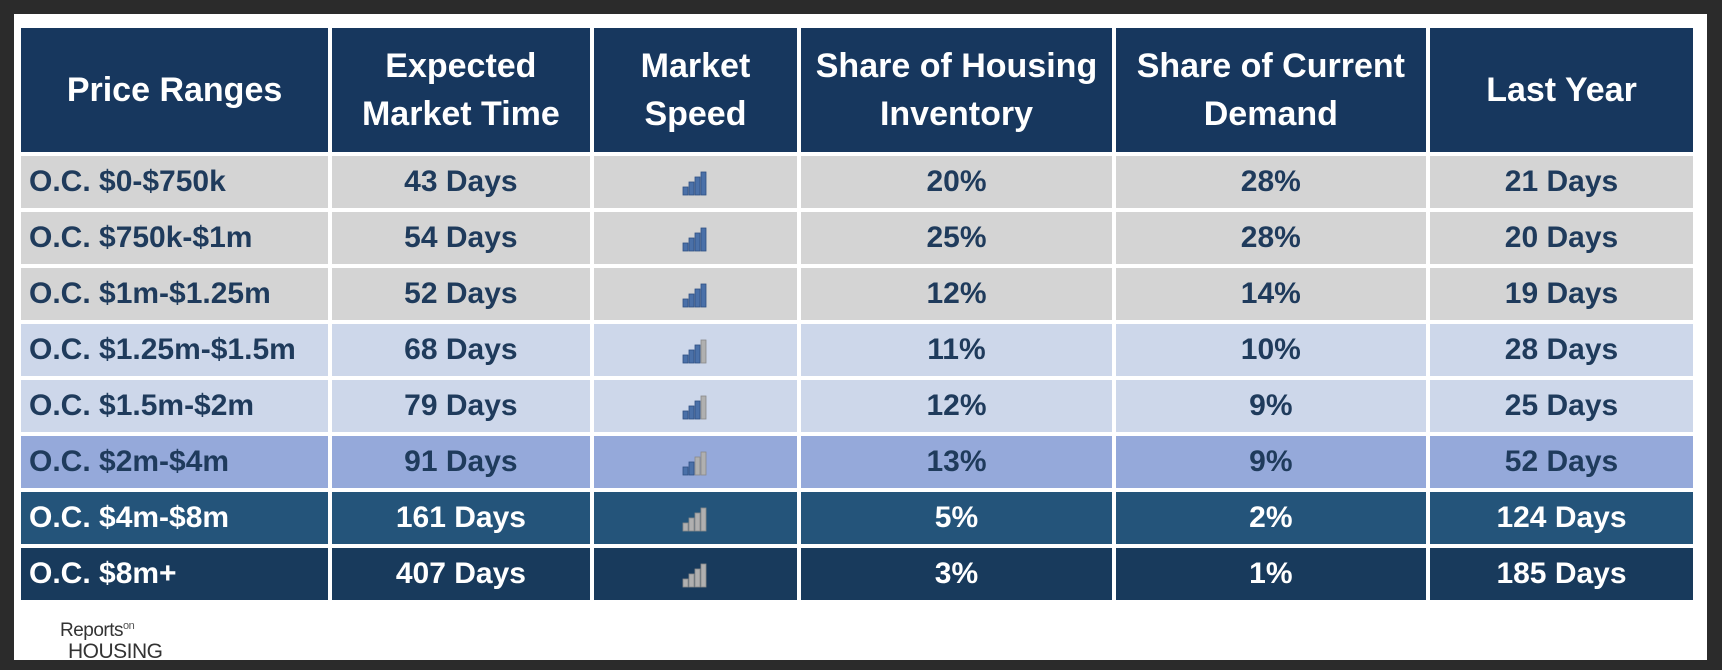 The height and width of the screenshot is (670, 1722). I want to click on price-range-cell: O.C. $1.5m-$2m, so click(175, 406).